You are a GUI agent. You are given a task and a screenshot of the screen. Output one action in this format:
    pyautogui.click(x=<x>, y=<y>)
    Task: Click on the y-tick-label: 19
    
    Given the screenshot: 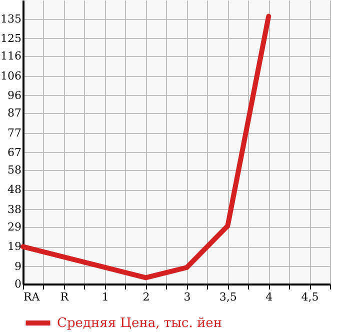 What is the action you would take?
    pyautogui.click(x=15, y=247)
    